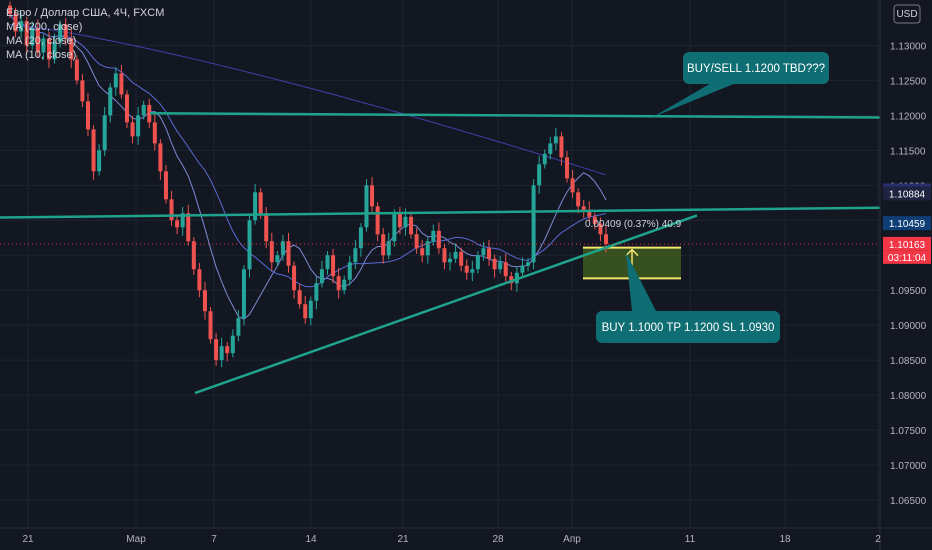 The height and width of the screenshot is (550, 932). I want to click on price-badge-label: 1.10163, so click(907, 245).